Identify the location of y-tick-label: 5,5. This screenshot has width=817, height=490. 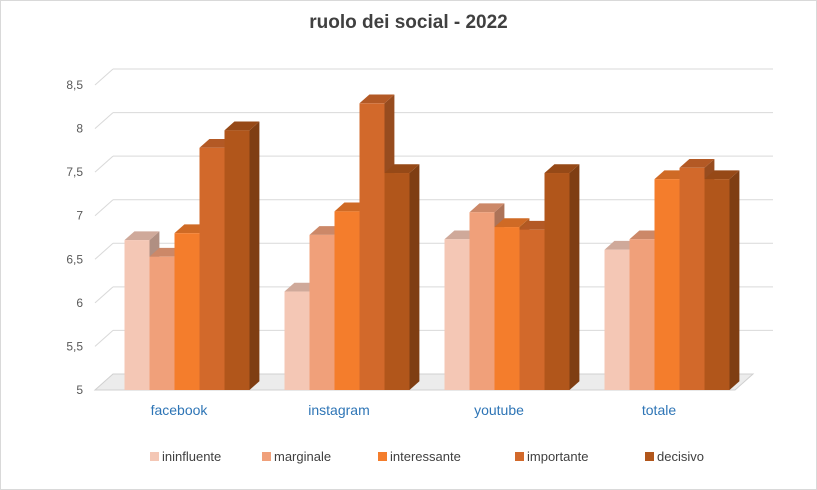
(74, 346).